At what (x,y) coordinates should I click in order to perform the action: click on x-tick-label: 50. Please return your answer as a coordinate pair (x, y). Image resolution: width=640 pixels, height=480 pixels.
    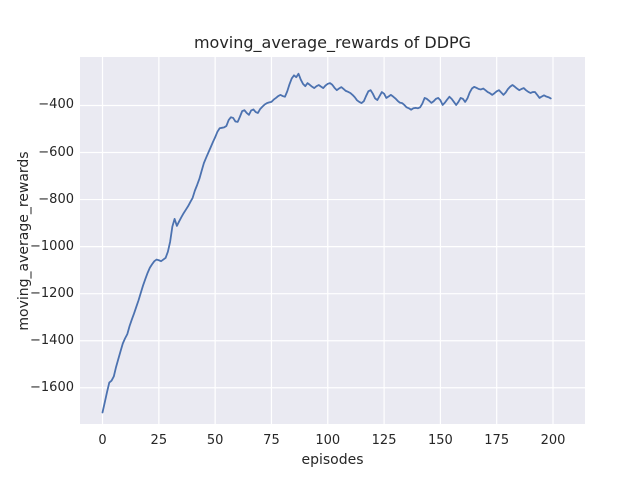
    Looking at the image, I should click on (215, 440).